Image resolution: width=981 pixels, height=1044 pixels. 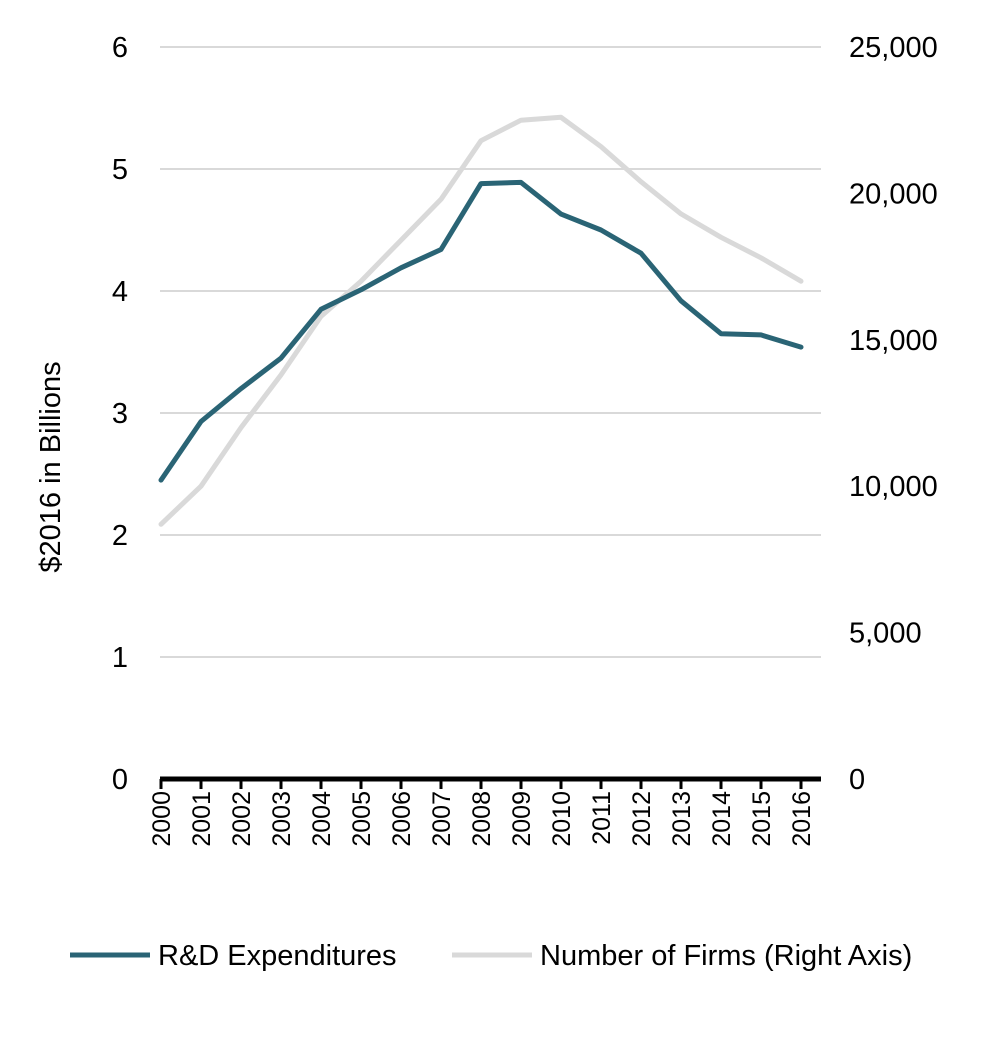 What do you see at coordinates (893, 194) in the screenshot?
I see `right-tick-label: 20,000` at bounding box center [893, 194].